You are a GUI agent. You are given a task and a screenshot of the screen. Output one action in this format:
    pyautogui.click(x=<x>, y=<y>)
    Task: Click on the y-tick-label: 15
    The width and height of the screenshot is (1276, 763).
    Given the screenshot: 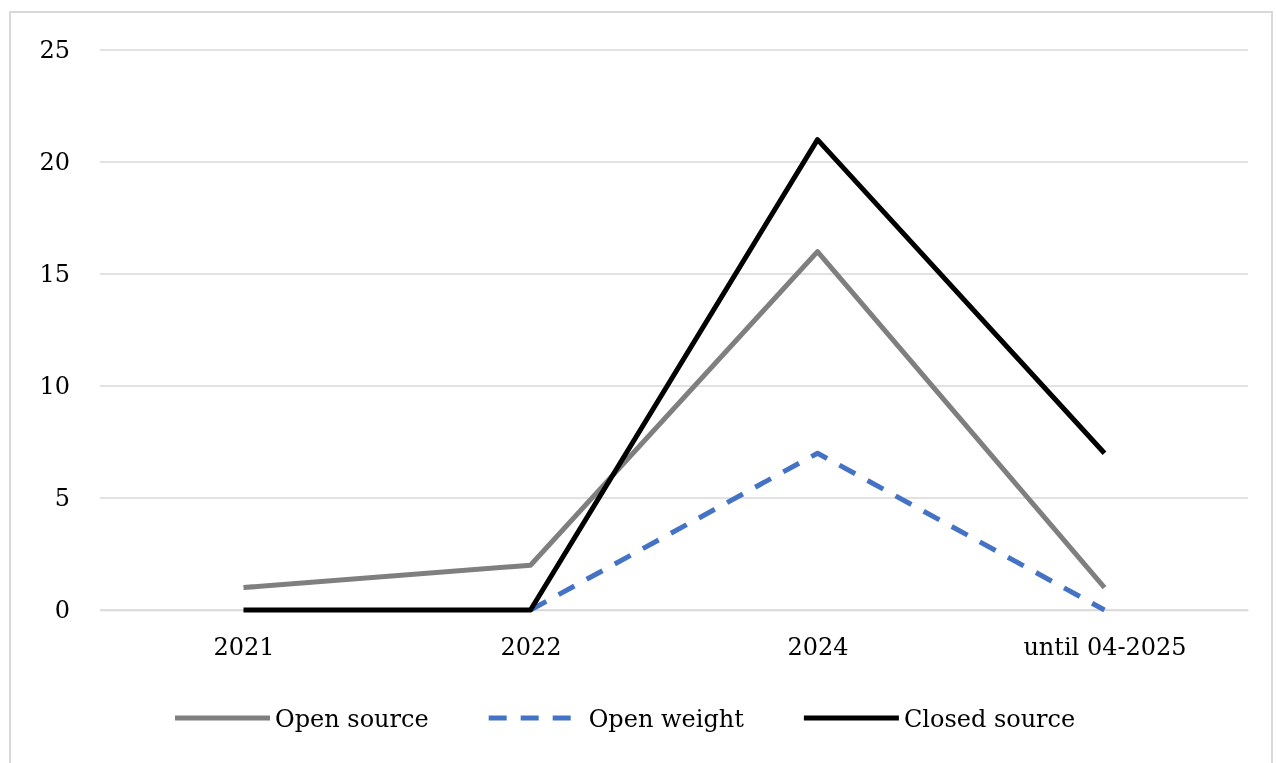 What is the action you would take?
    pyautogui.click(x=54, y=274)
    